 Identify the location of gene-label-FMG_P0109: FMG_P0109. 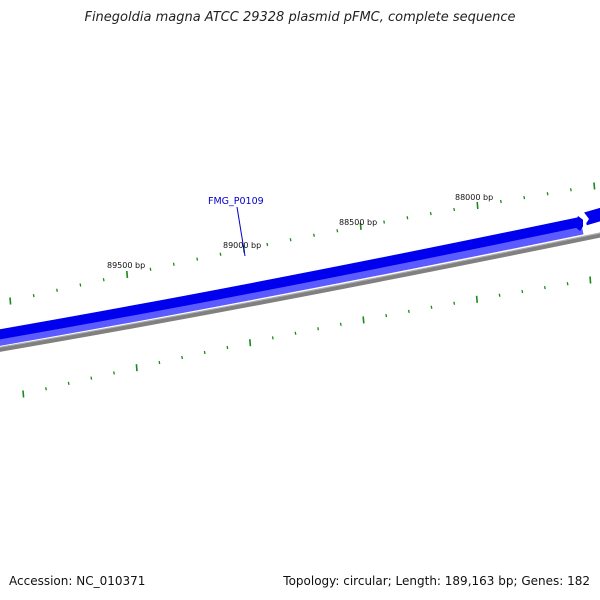
(236, 201).